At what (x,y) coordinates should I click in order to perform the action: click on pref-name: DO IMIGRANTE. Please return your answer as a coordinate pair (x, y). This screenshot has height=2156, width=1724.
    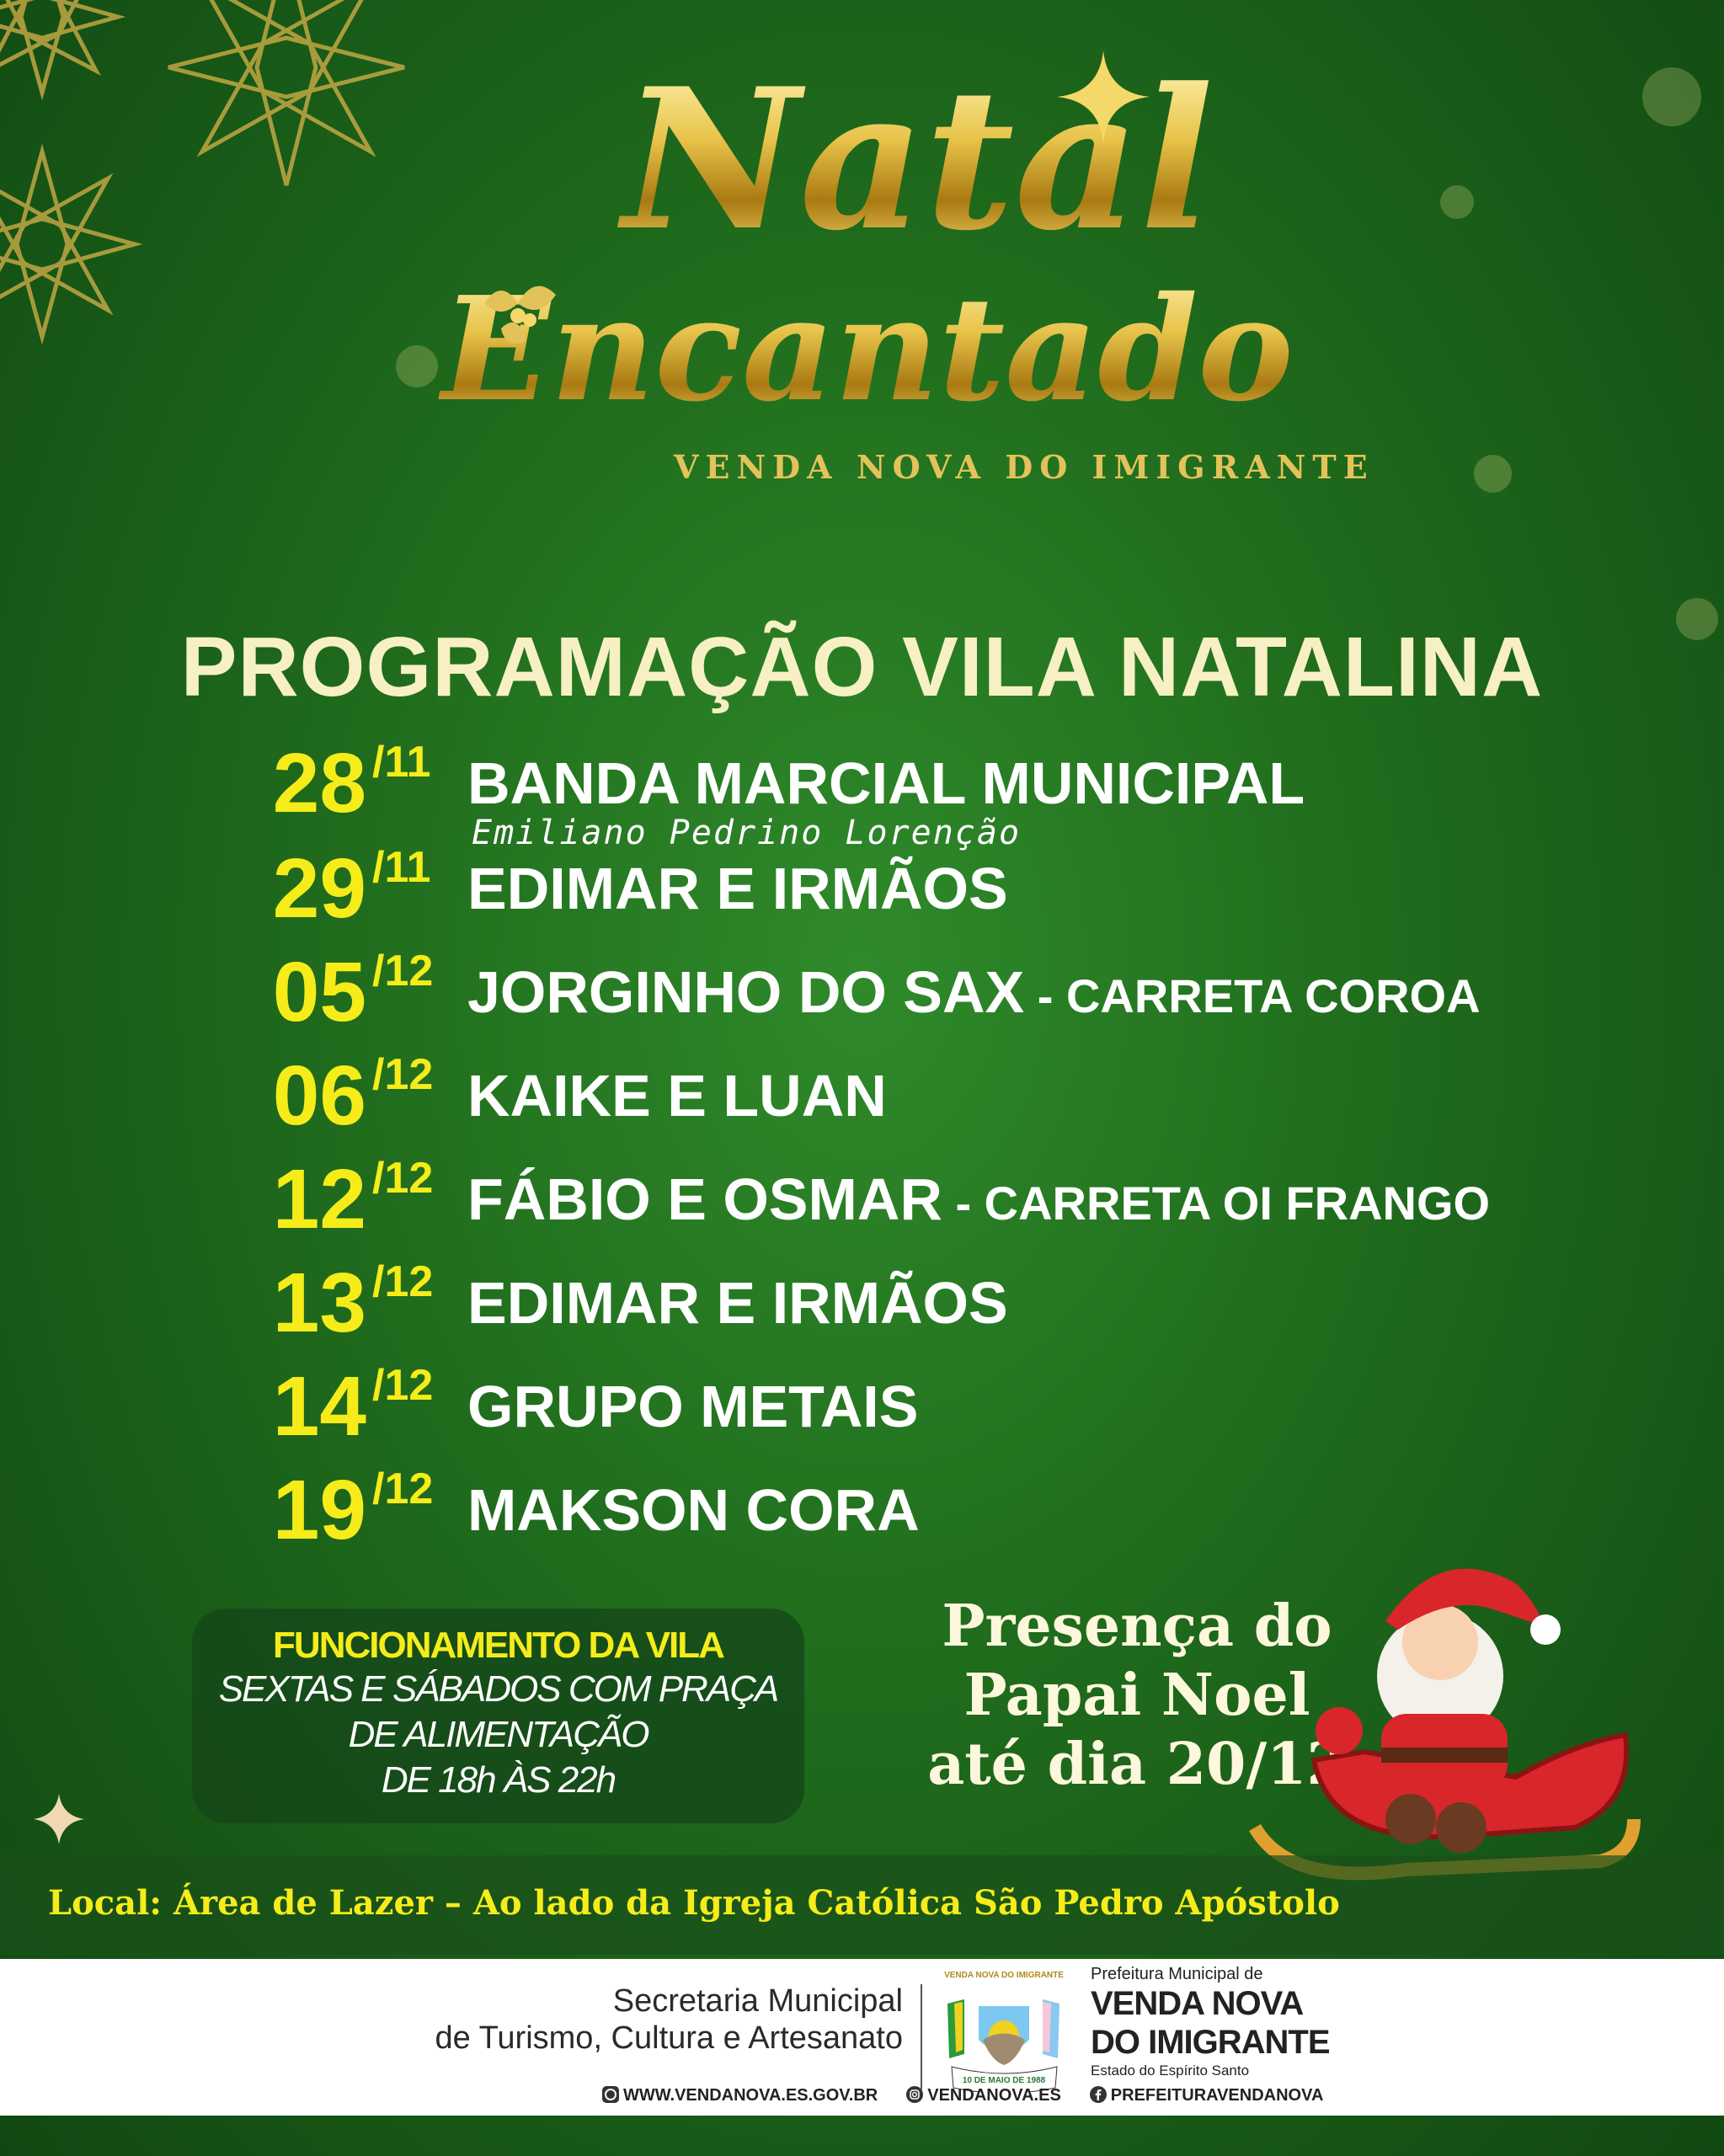
    Looking at the image, I should click on (1211, 2043).